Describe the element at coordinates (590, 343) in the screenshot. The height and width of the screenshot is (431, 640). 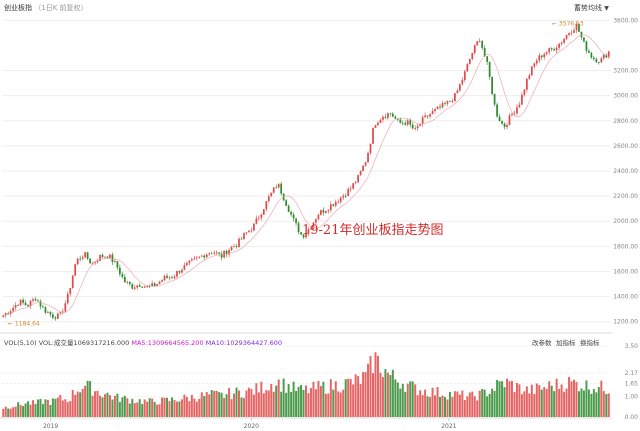
I see `switch-indicator-button: 换指标` at that location.